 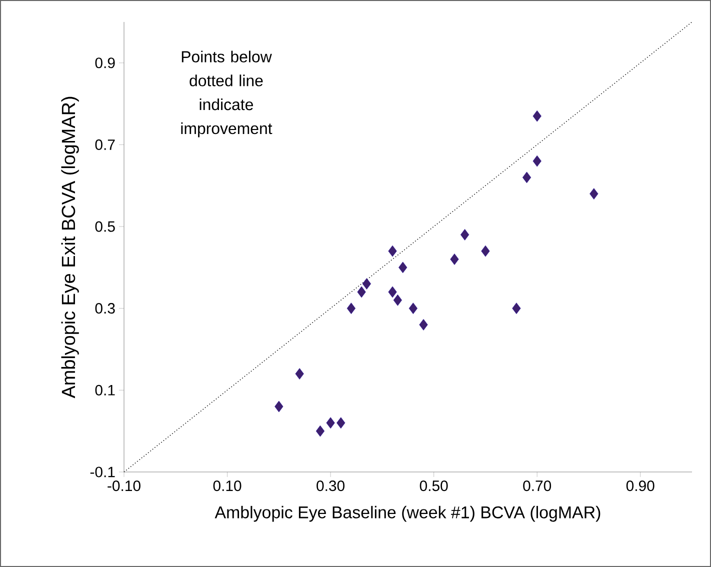 I want to click on x-tick-label: 0.10, so click(x=227, y=486).